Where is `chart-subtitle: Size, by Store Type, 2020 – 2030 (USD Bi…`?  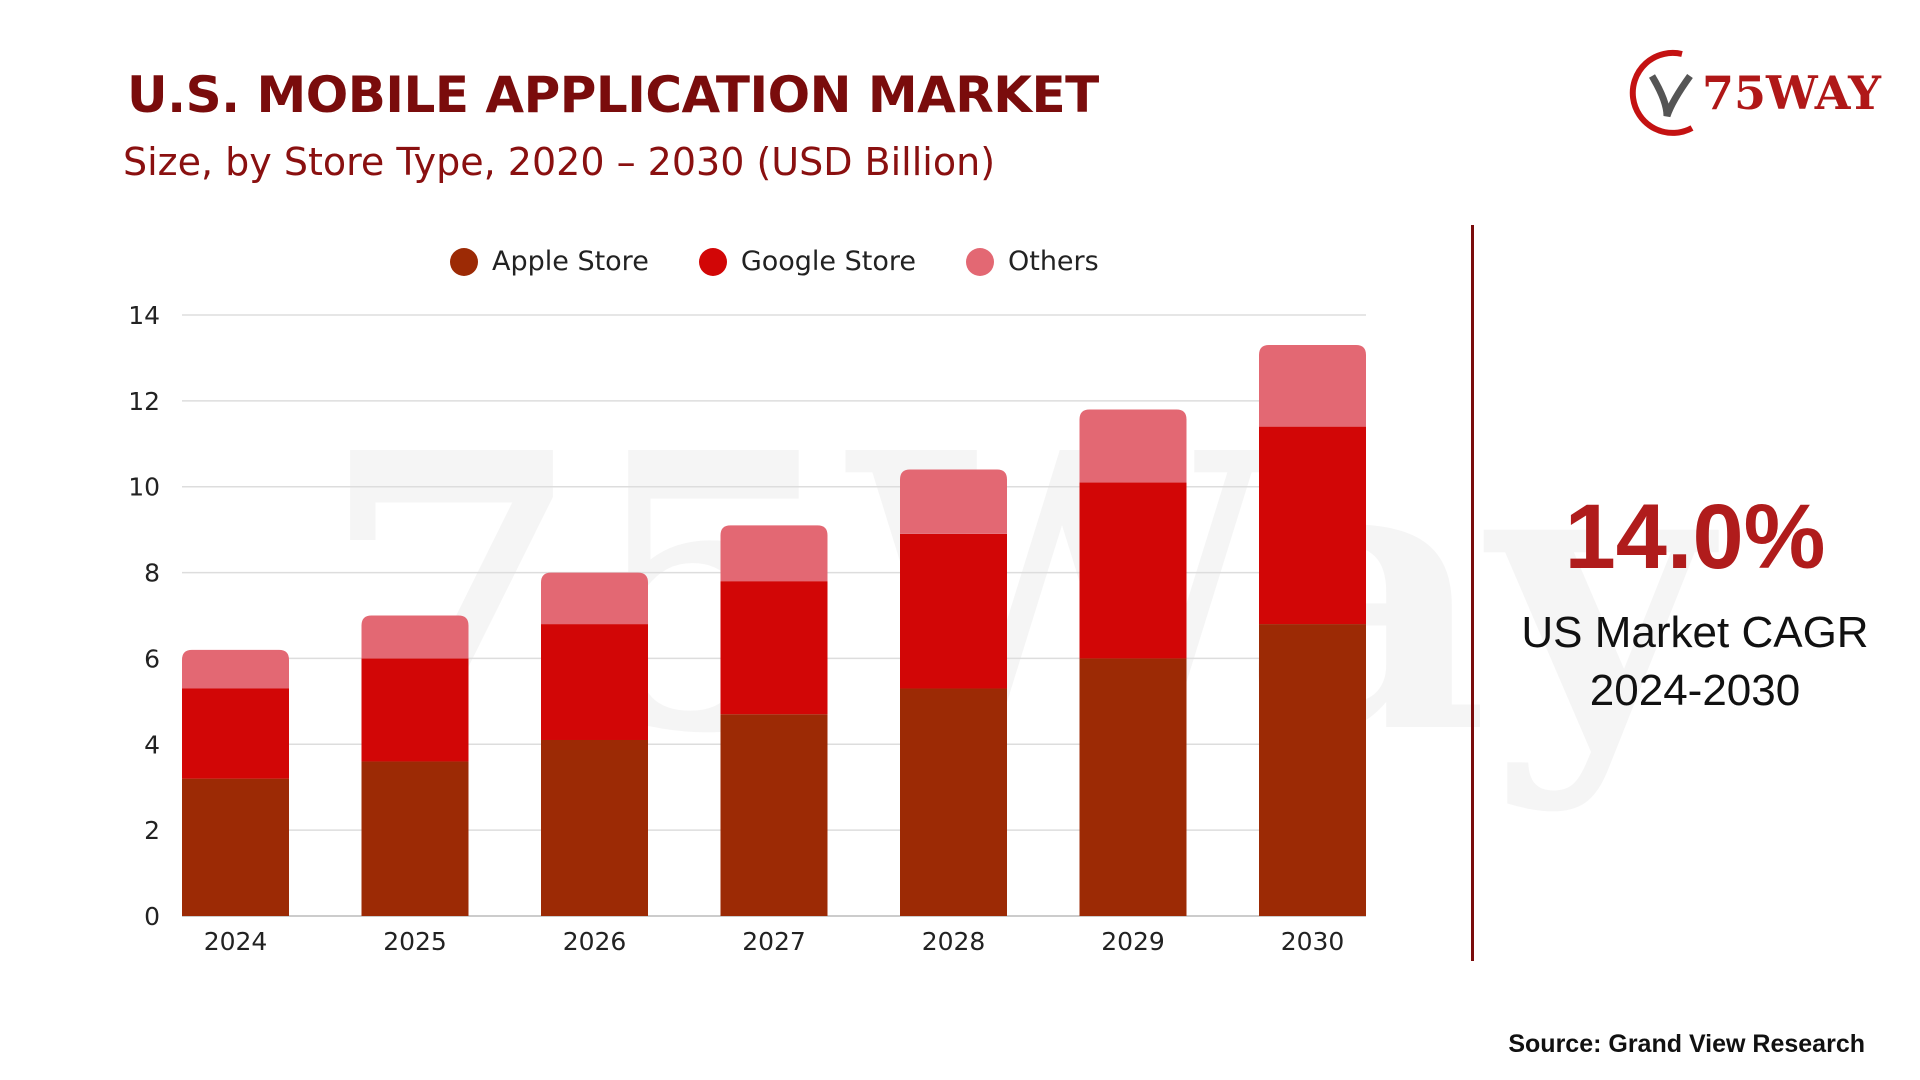 chart-subtitle: Size, by Store Type, 2020 – 2030 (USD Bi… is located at coordinates (559, 162).